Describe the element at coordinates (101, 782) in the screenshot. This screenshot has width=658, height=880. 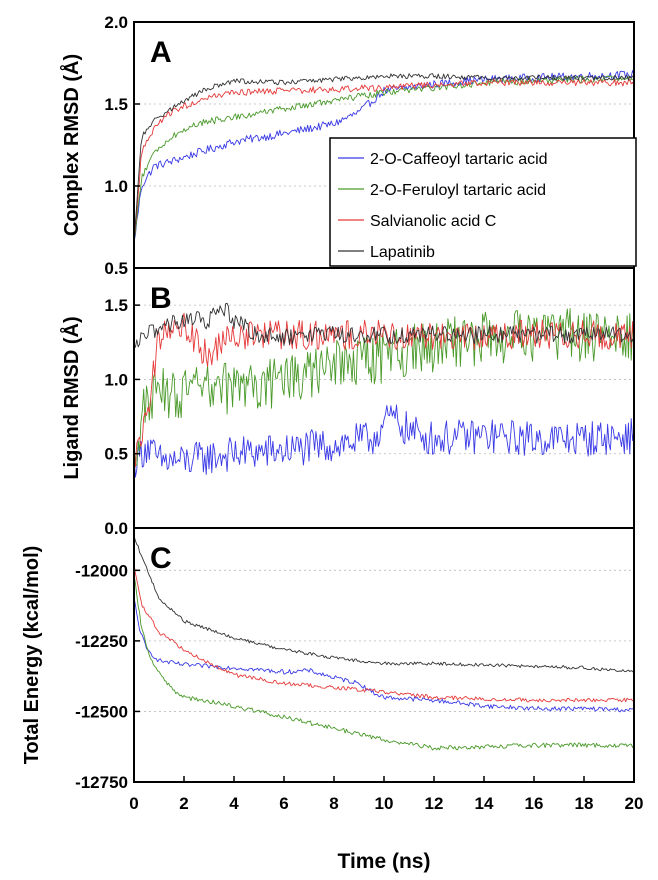
I see `panel-c-ytick-label: -12750` at that location.